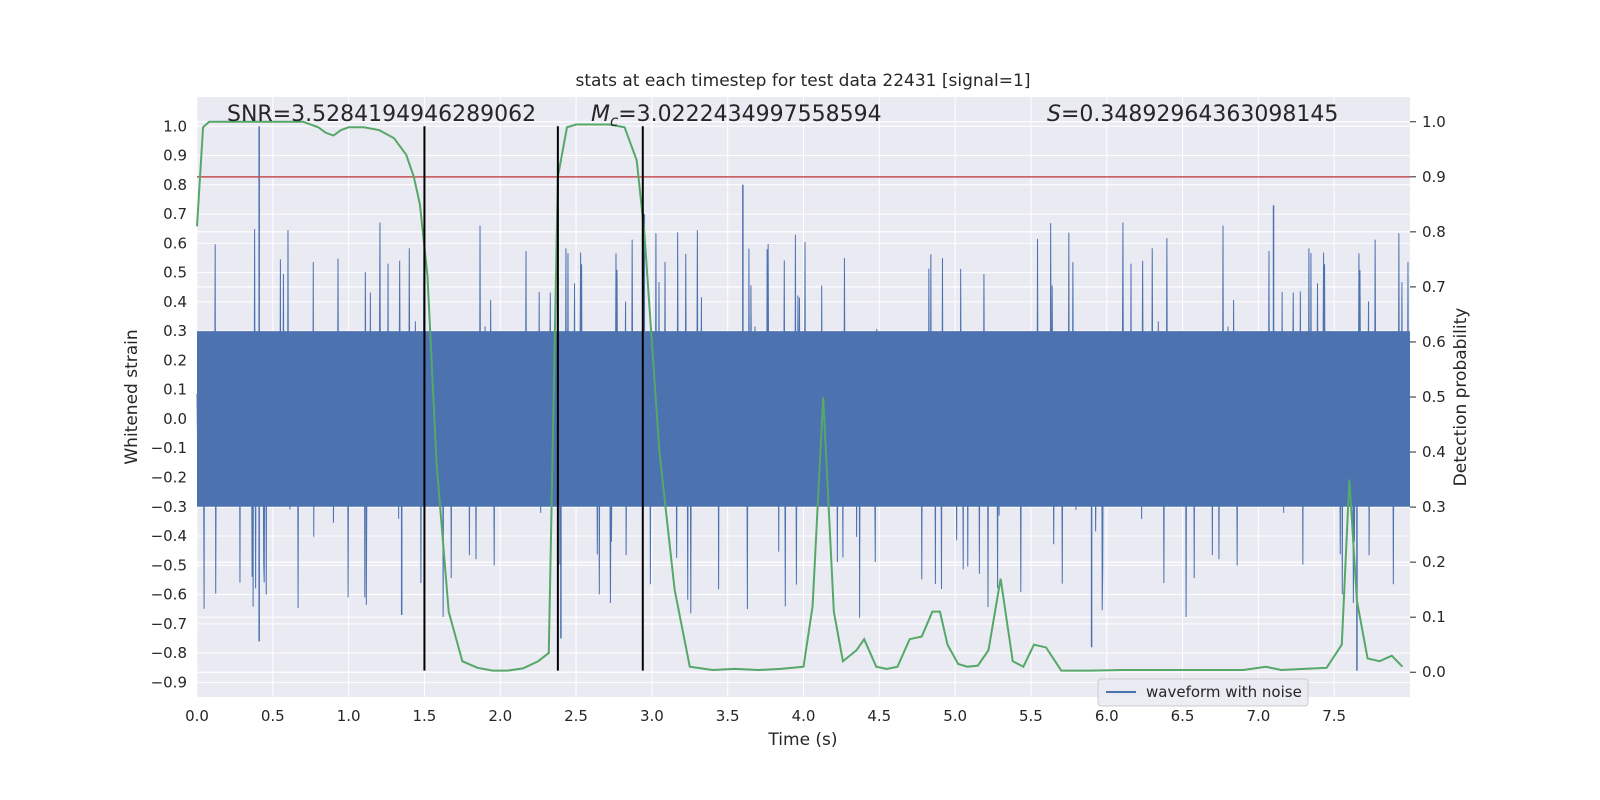 The image size is (1600, 800). Describe the element at coordinates (175, 126) in the screenshot. I see `y-tick-label: 1.0` at that location.